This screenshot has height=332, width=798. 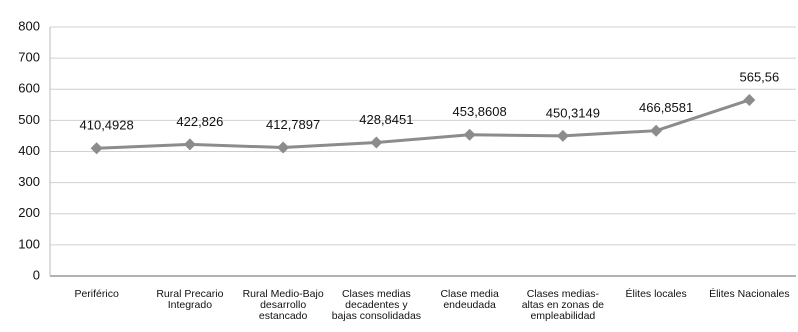 I want to click on y-tick-label: 700, so click(x=29, y=57).